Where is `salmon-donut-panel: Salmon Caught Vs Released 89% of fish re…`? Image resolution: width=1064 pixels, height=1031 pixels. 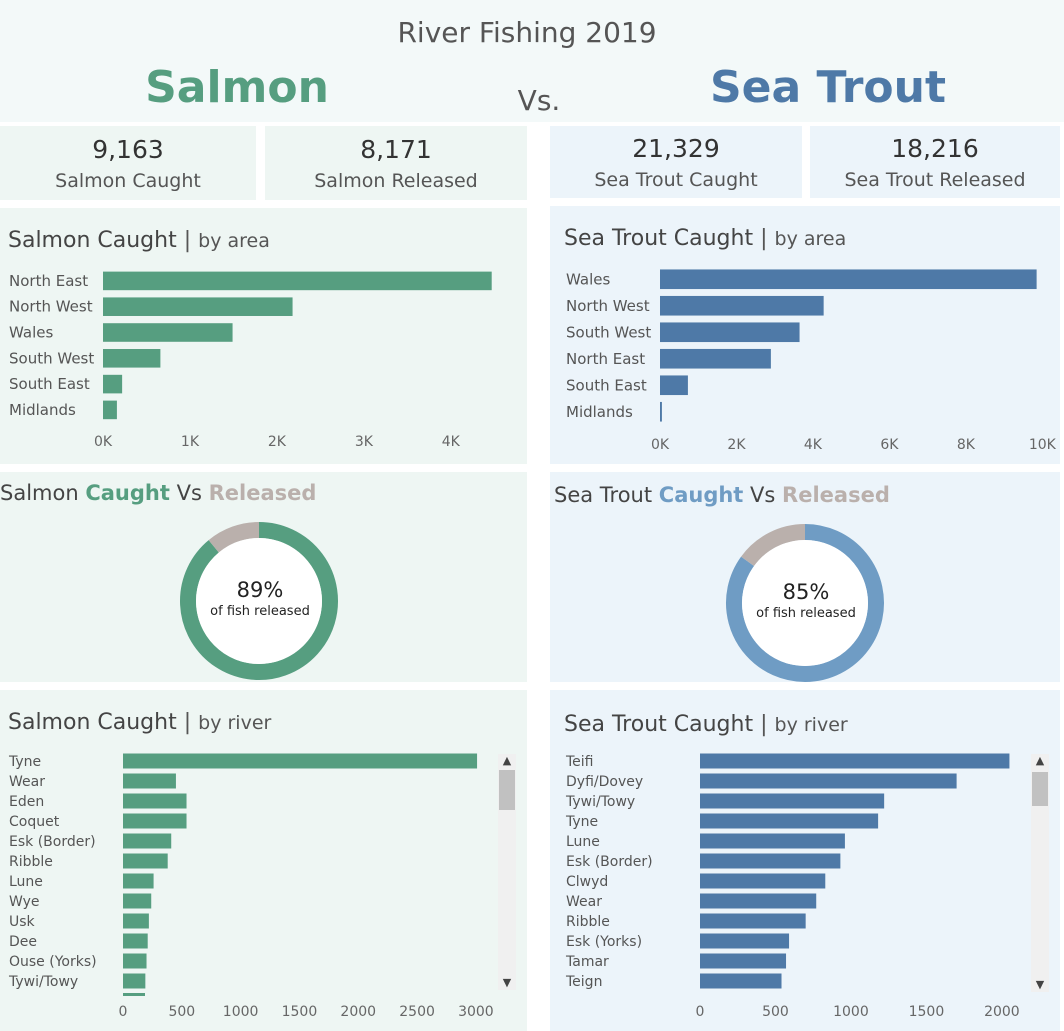
salmon-donut-panel: Salmon Caught Vs Released 89% of fish re… is located at coordinates (263, 577).